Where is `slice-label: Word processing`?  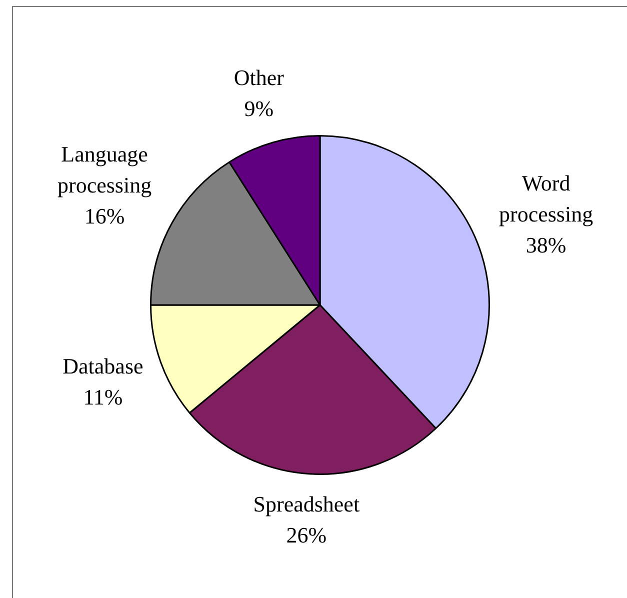
slice-label: Word processing is located at coordinates (546, 198).